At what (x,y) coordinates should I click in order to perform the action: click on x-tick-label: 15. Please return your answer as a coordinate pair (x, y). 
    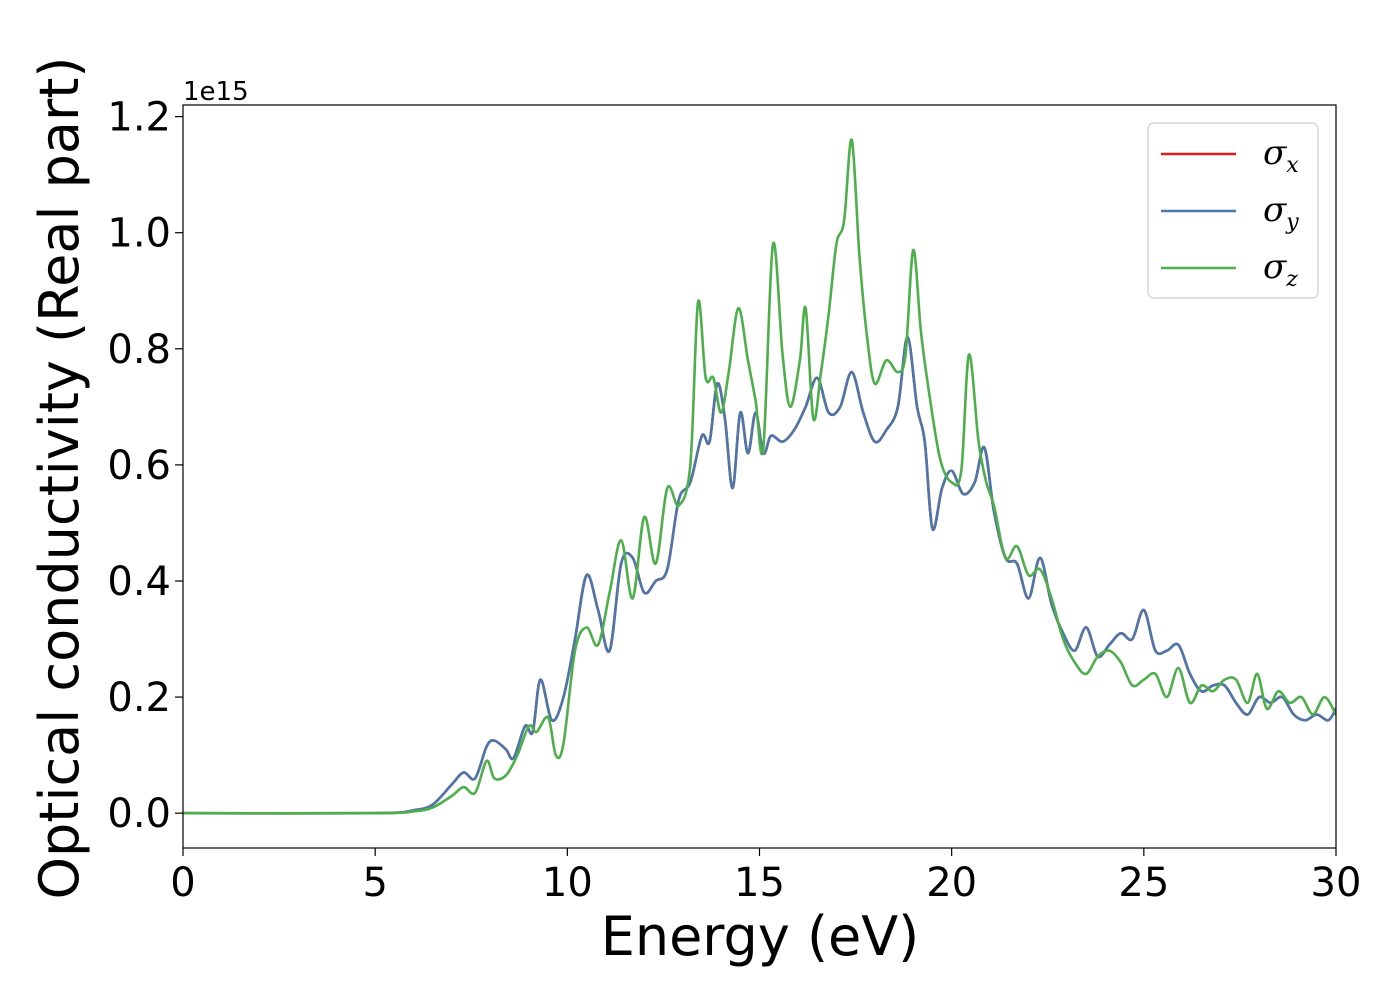
    Looking at the image, I should click on (759, 883).